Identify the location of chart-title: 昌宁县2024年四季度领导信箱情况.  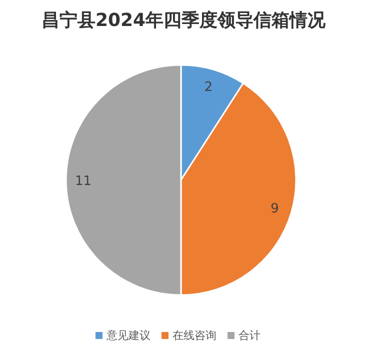
(184, 20).